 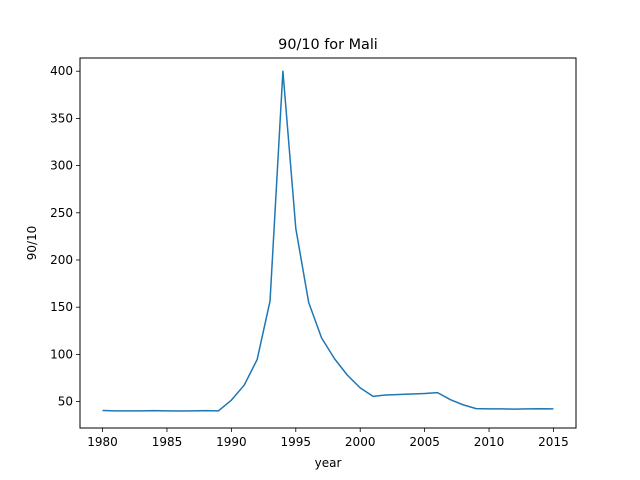 What do you see at coordinates (489, 442) in the screenshot?
I see `x-tick-label: 2010` at bounding box center [489, 442].